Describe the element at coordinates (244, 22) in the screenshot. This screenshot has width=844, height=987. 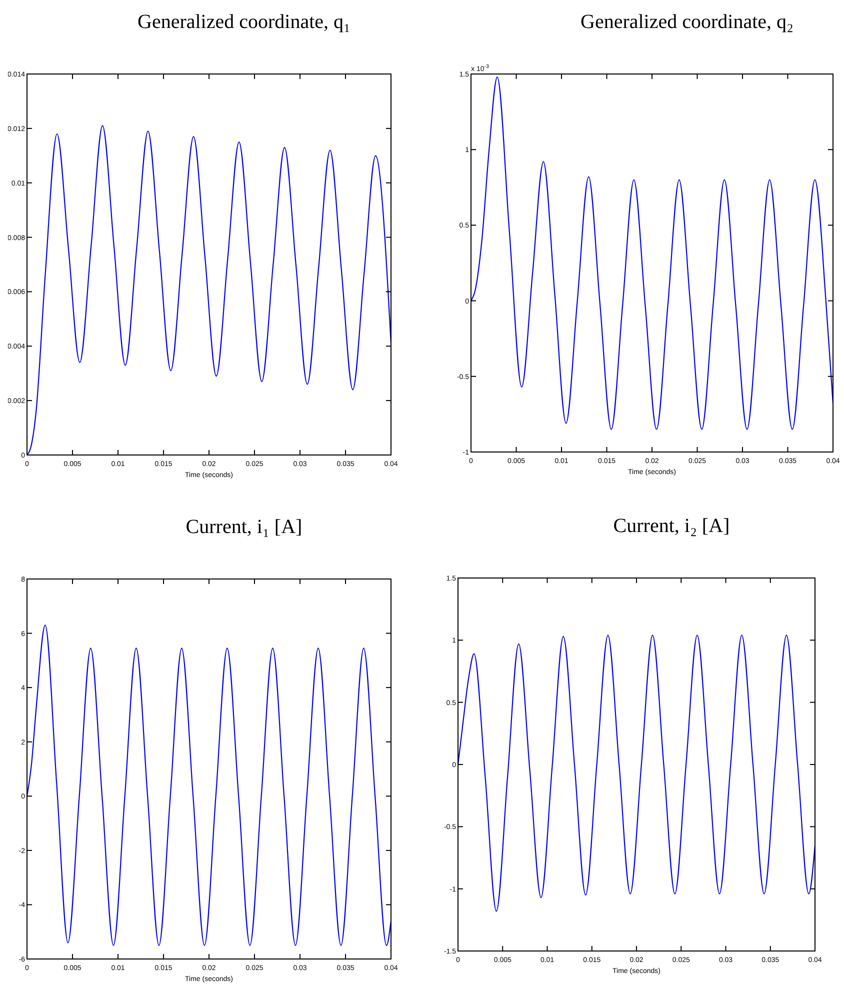
I see `chart-title: Generalized coordinate, q₁` at that location.